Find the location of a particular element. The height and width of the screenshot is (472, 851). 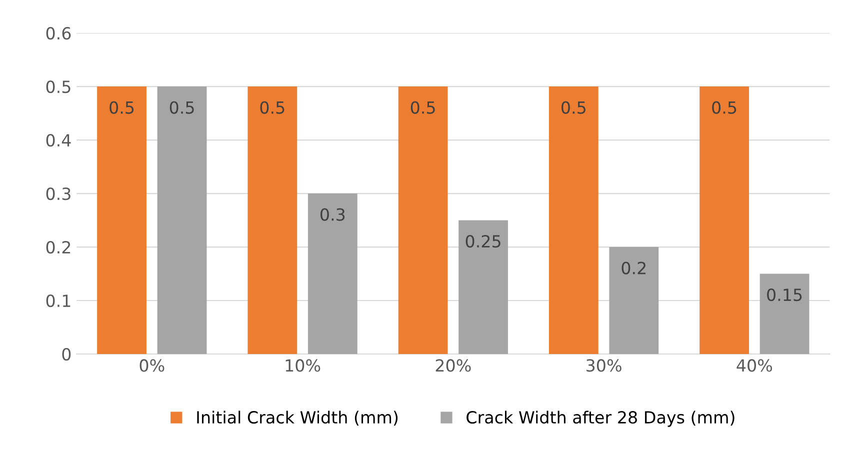

data-label: 0.3 is located at coordinates (332, 214).